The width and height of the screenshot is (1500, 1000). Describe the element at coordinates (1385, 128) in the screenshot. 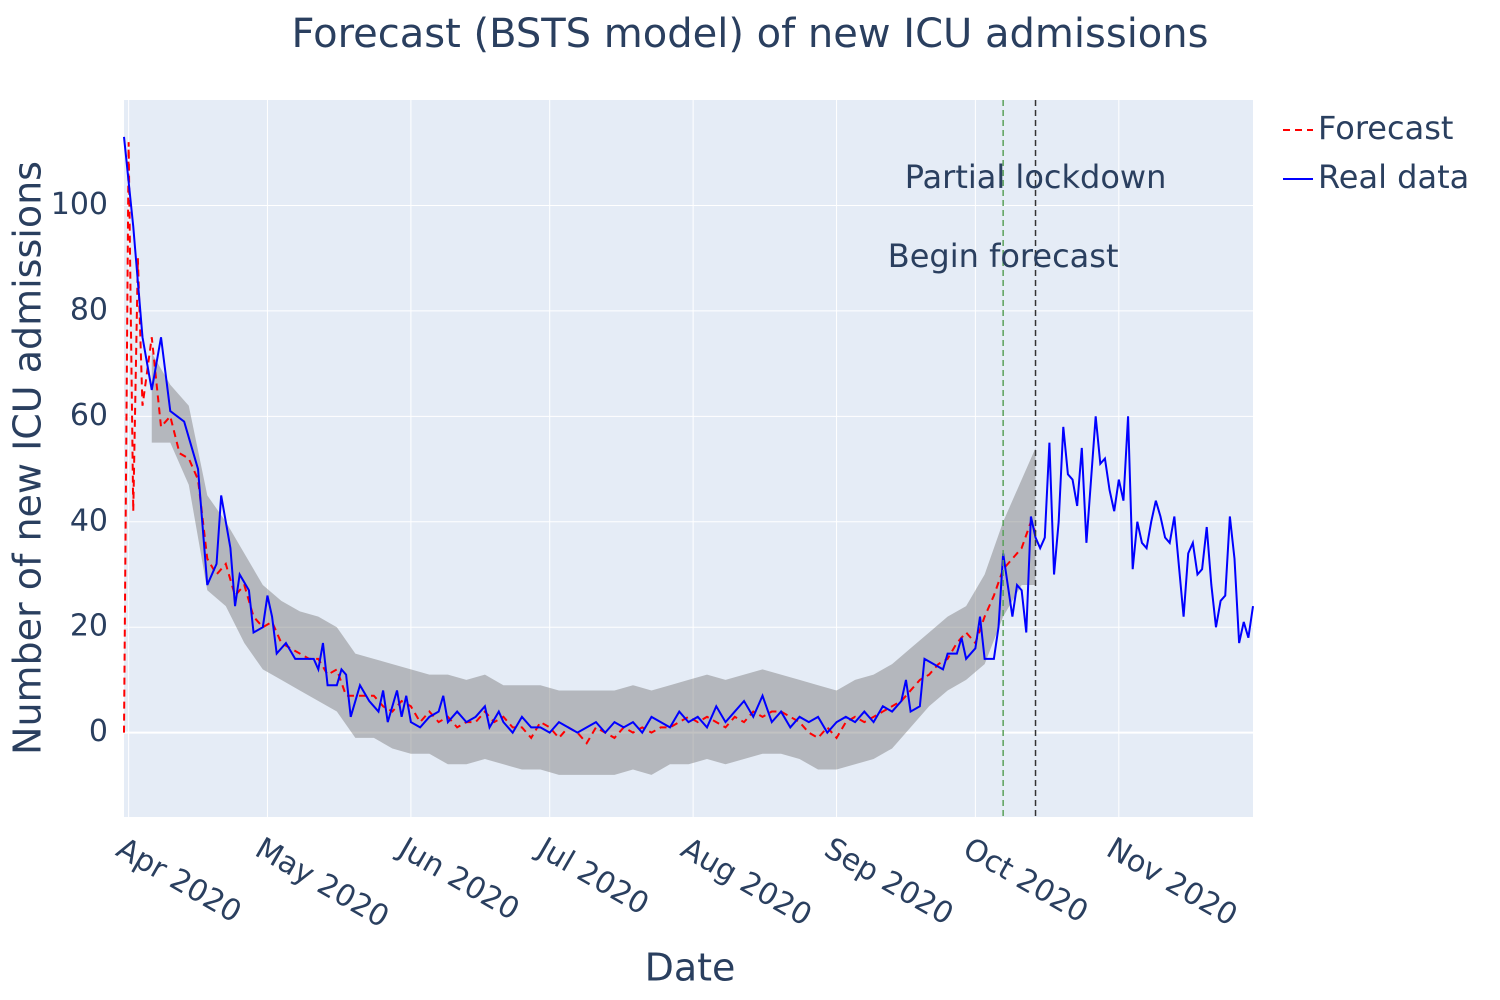

I see `legend-label: Forecast` at that location.